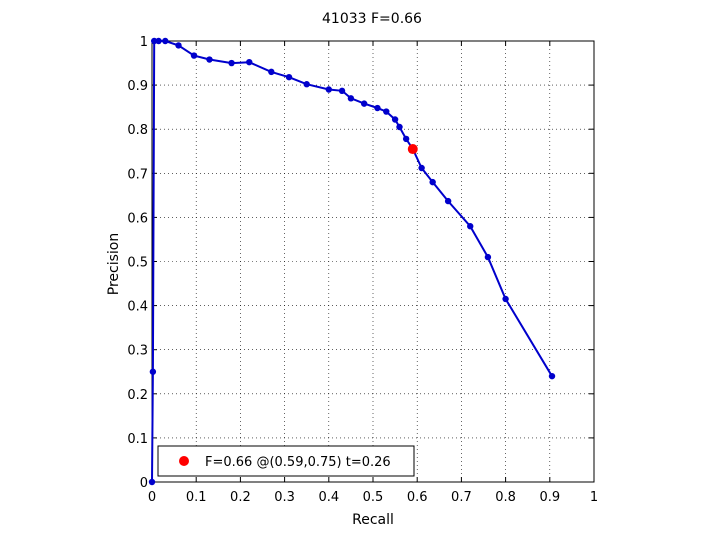 This screenshot has width=720, height=540. Describe the element at coordinates (549, 497) in the screenshot. I see `x-tick-label: 0.9` at that location.